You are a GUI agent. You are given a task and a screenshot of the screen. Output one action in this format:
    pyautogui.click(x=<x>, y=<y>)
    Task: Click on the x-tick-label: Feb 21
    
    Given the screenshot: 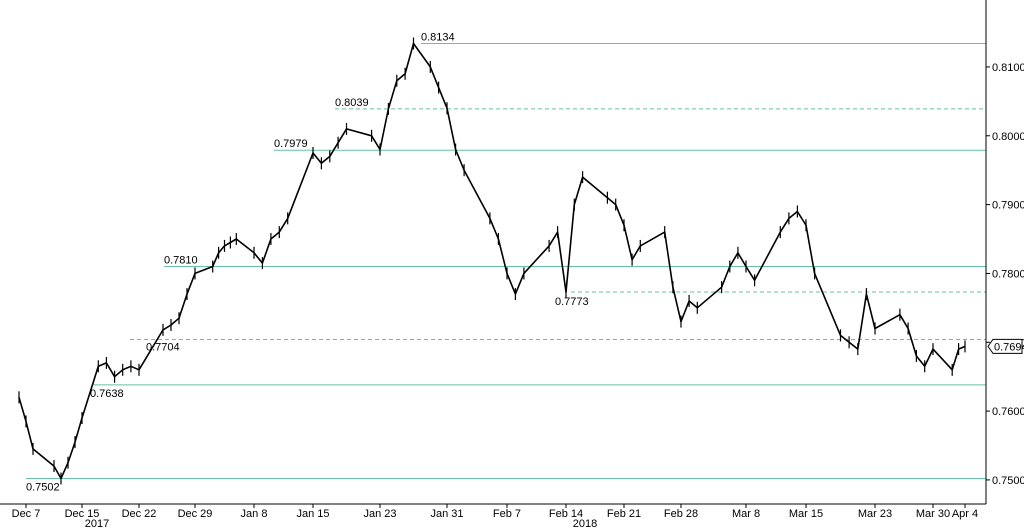 What is the action you would take?
    pyautogui.click(x=624, y=514)
    